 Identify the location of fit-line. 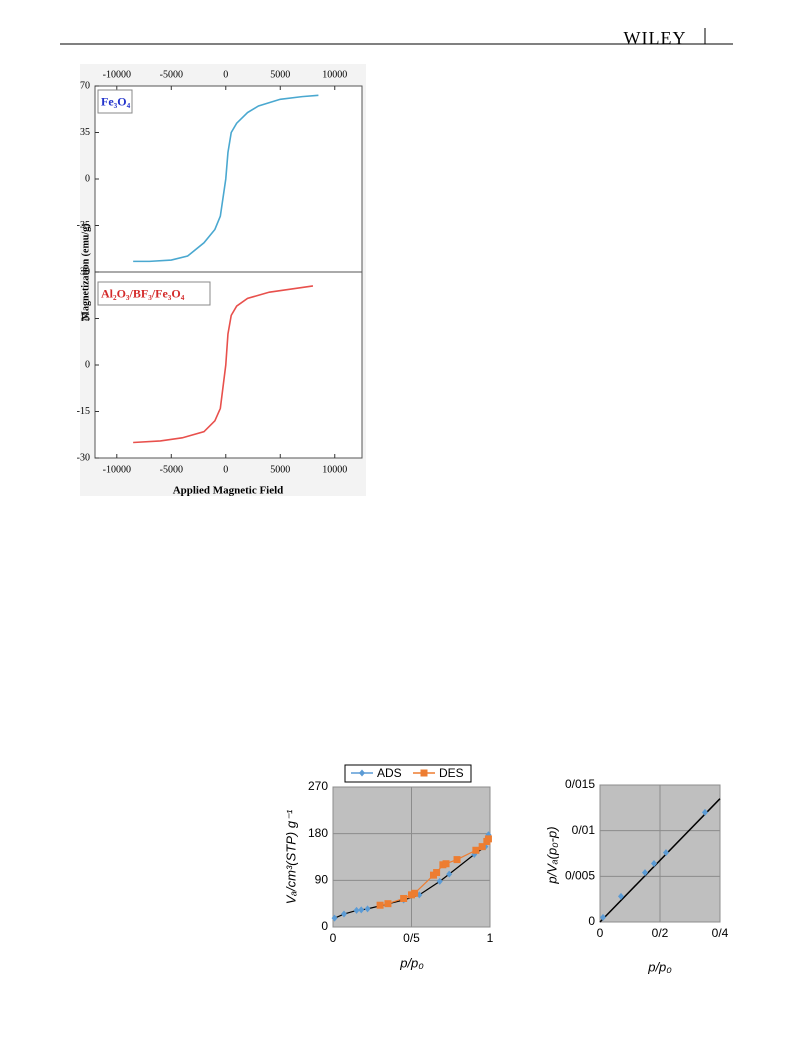
(660, 860).